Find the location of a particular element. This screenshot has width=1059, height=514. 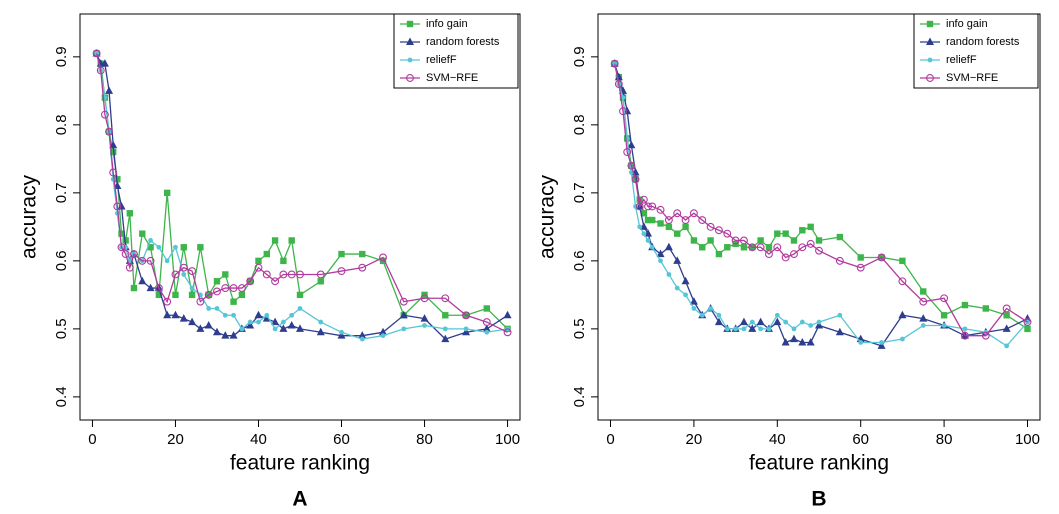

legend-label: SVM−RFE is located at coordinates (972, 78).